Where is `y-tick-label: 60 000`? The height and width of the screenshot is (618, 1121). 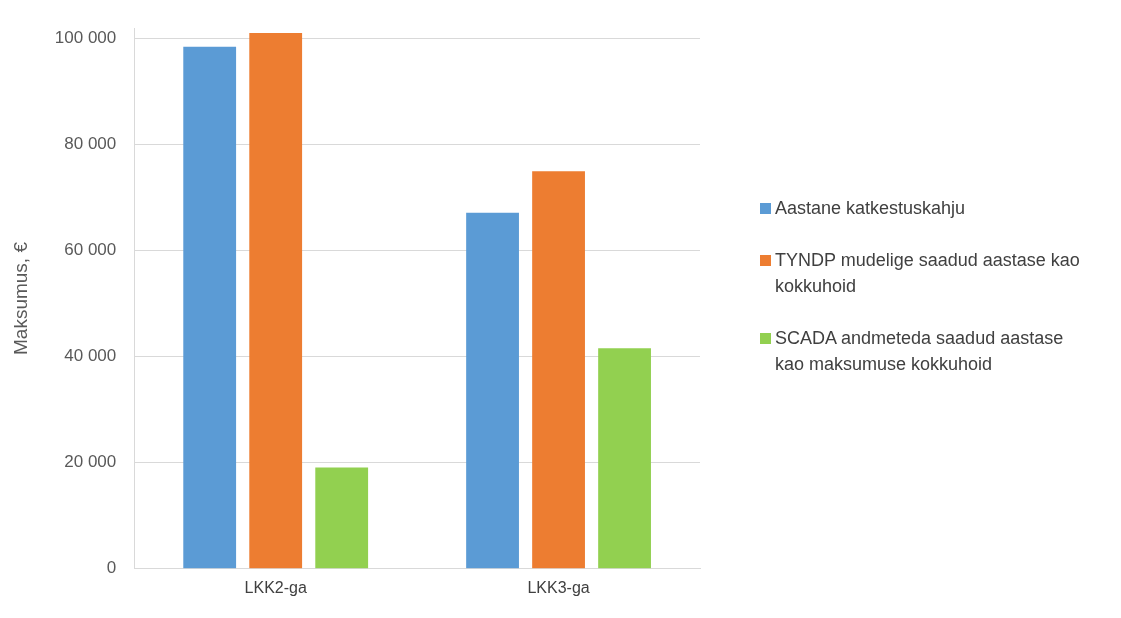
y-tick-label: 60 000 is located at coordinates (90, 250).